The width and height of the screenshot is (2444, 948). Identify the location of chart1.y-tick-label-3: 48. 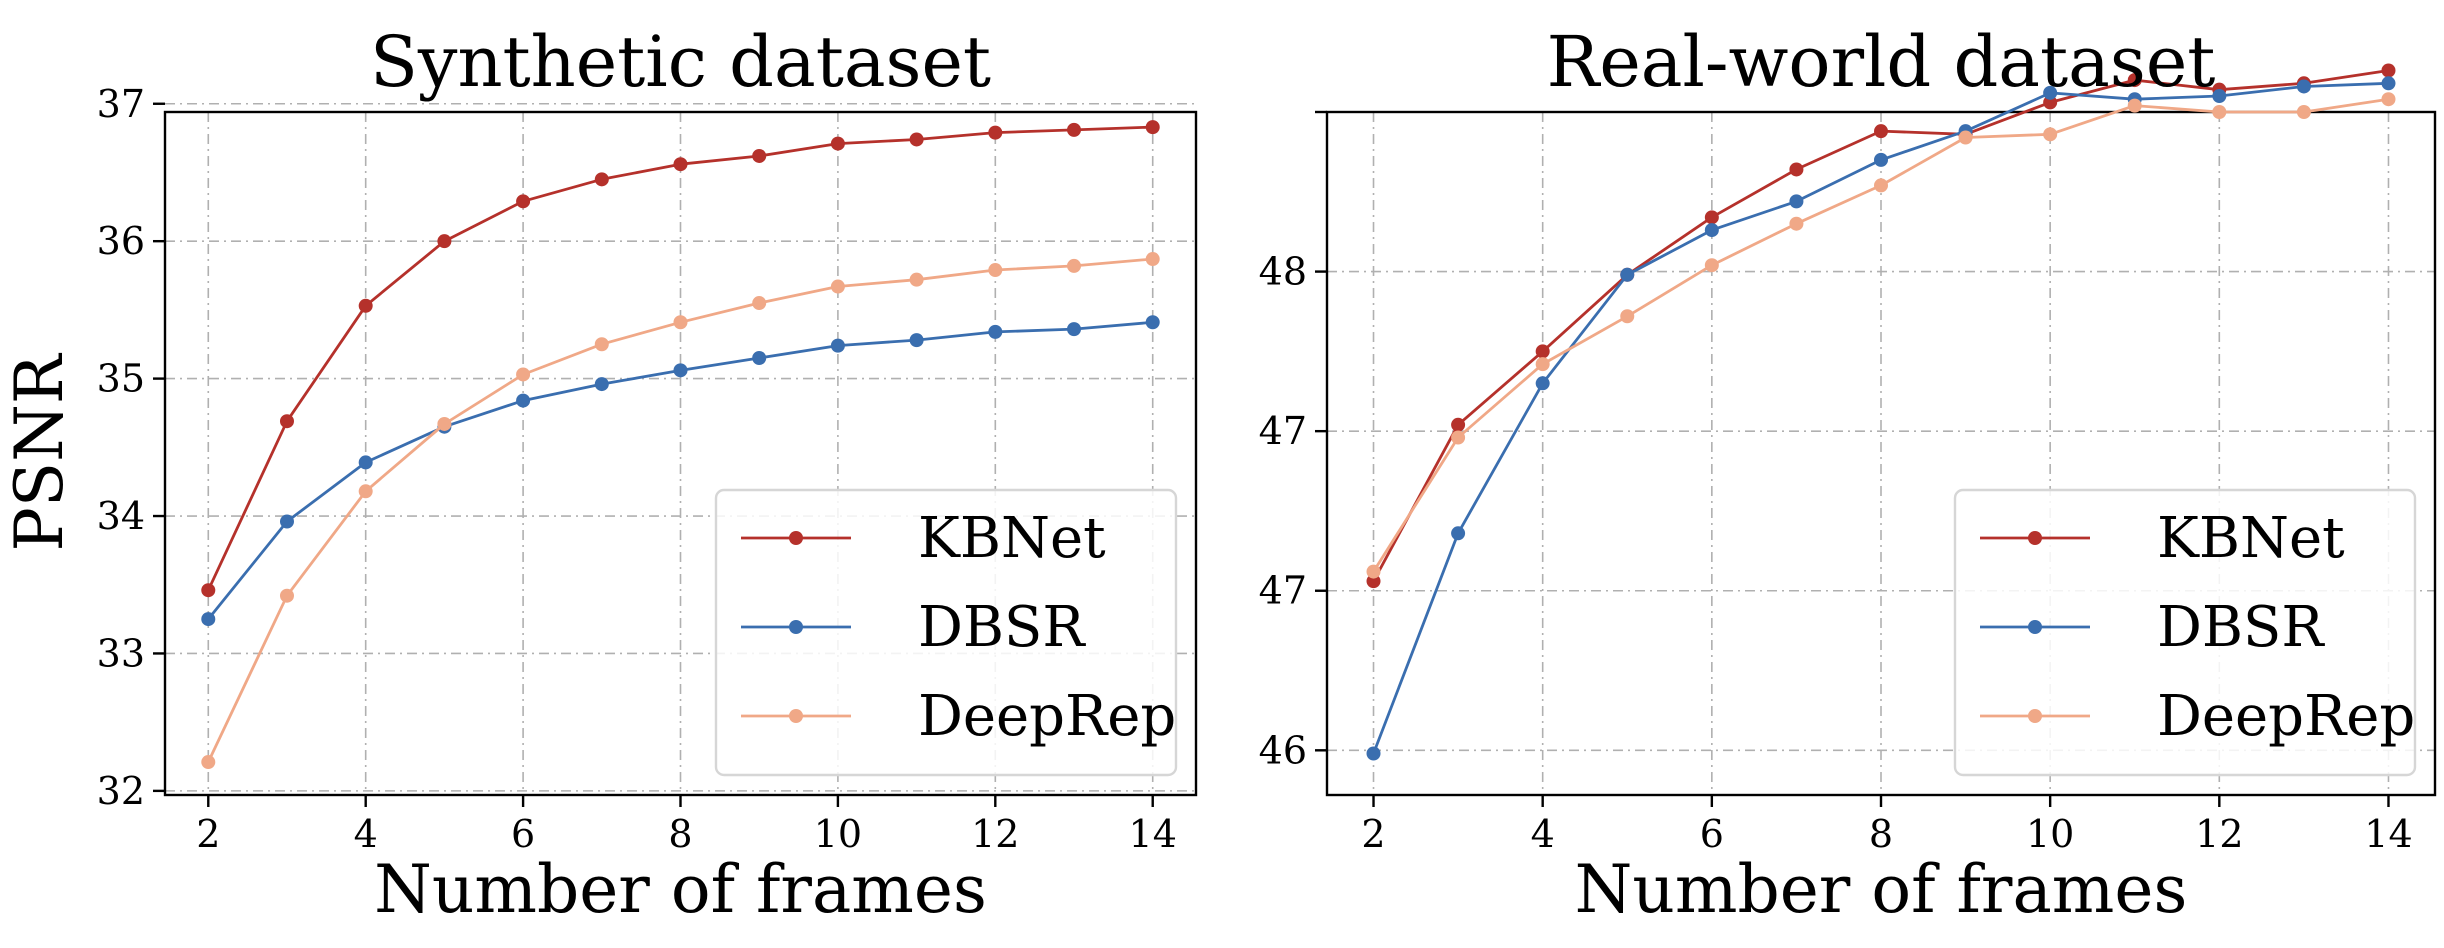
(1283, 272).